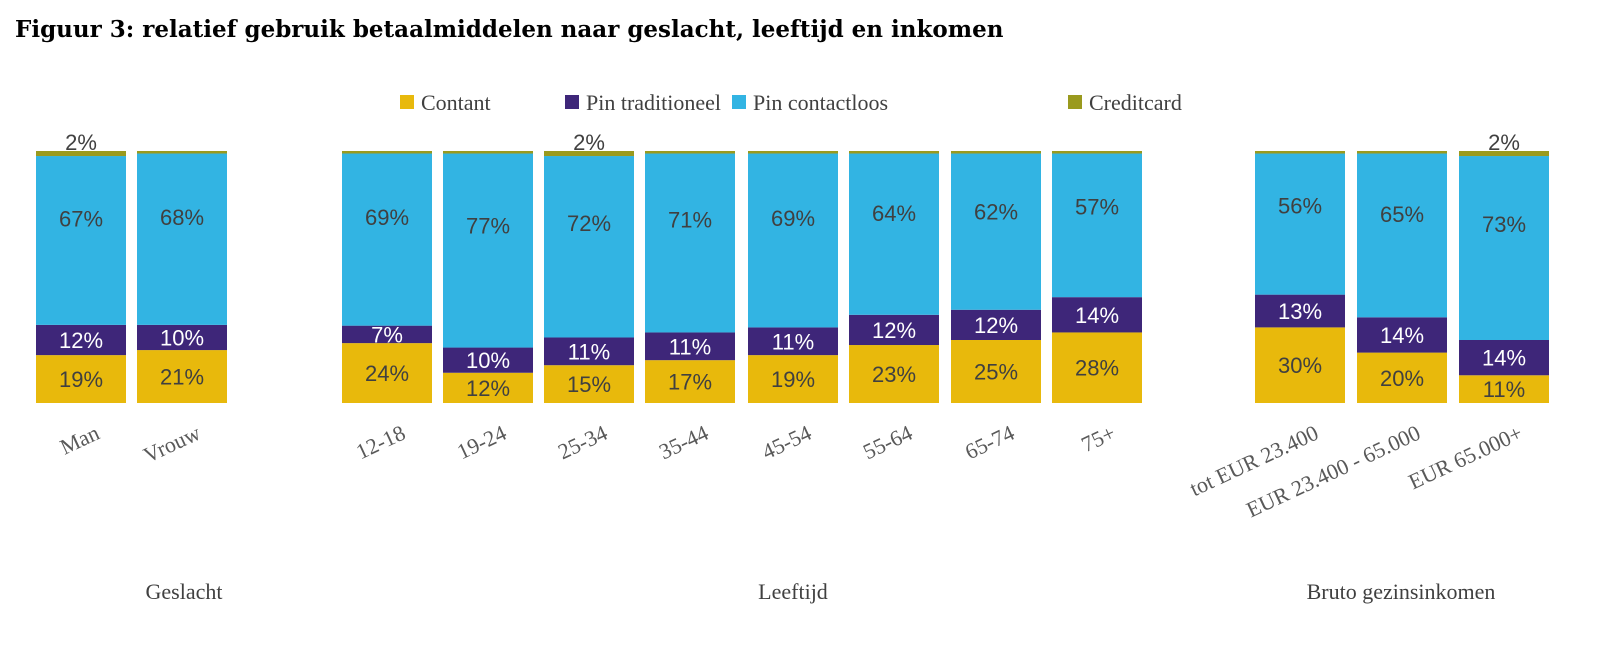 The image size is (1600, 647). What do you see at coordinates (996, 231) in the screenshot?
I see `bar-65-74-pin-contactloos` at bounding box center [996, 231].